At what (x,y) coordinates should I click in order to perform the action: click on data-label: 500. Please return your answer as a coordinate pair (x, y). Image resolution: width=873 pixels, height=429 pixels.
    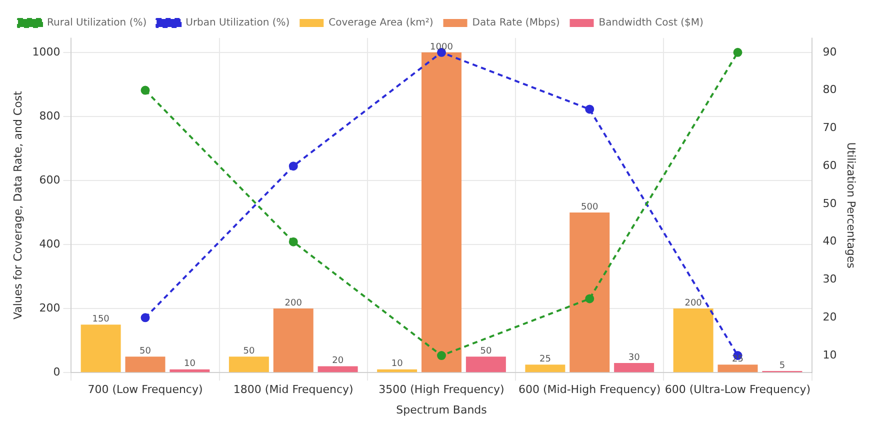
    Looking at the image, I should click on (589, 207).